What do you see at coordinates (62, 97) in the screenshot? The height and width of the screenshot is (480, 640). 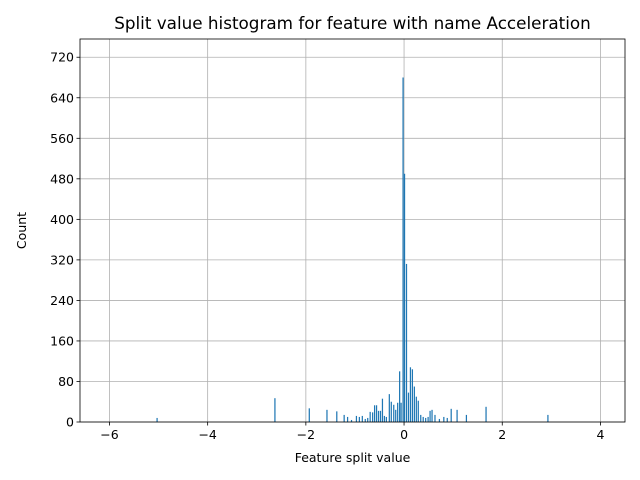 I see `y-tick-label: 640` at bounding box center [62, 97].